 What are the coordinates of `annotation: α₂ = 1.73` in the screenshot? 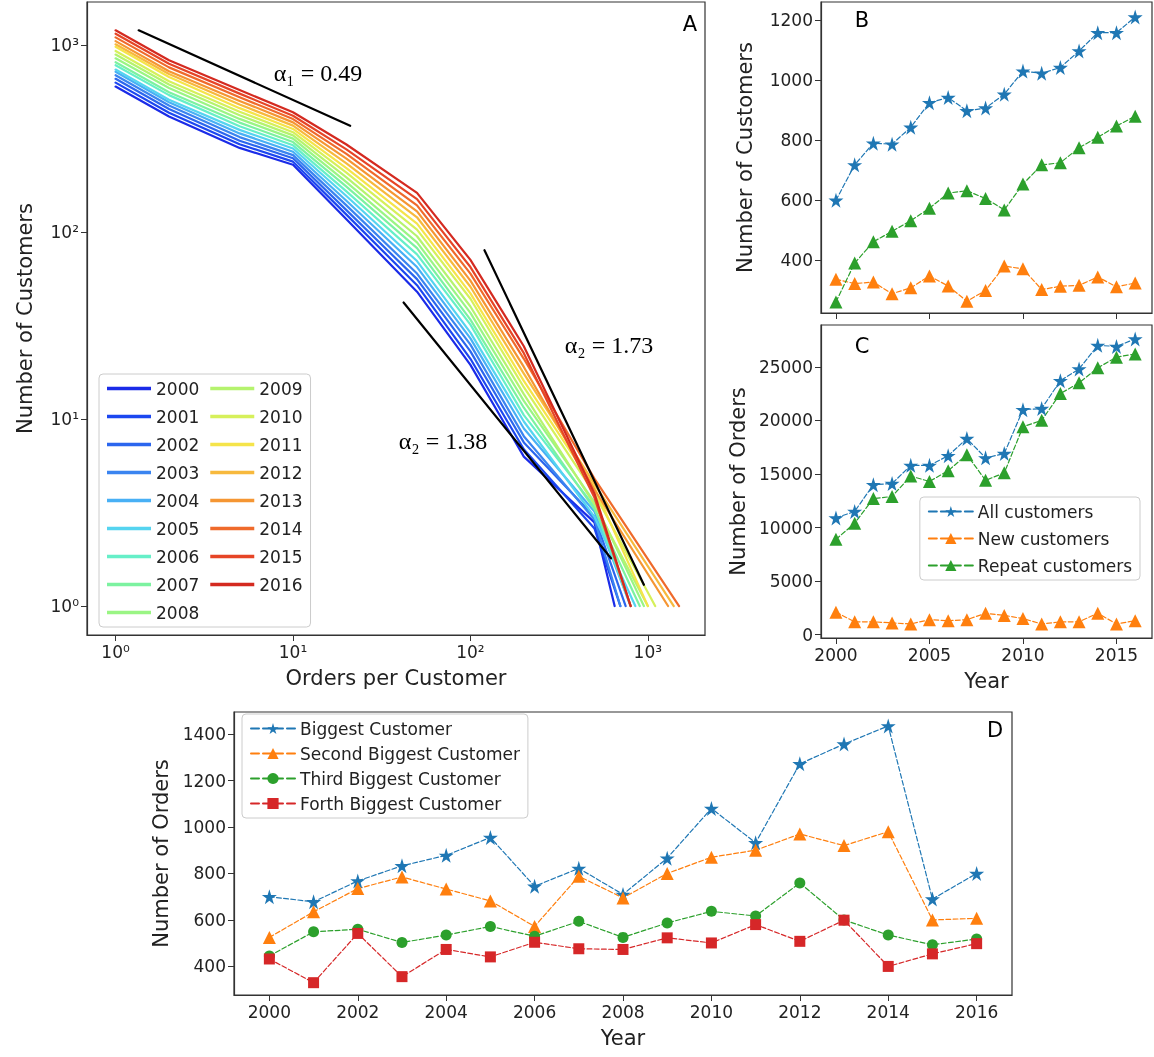 It's located at (609, 345).